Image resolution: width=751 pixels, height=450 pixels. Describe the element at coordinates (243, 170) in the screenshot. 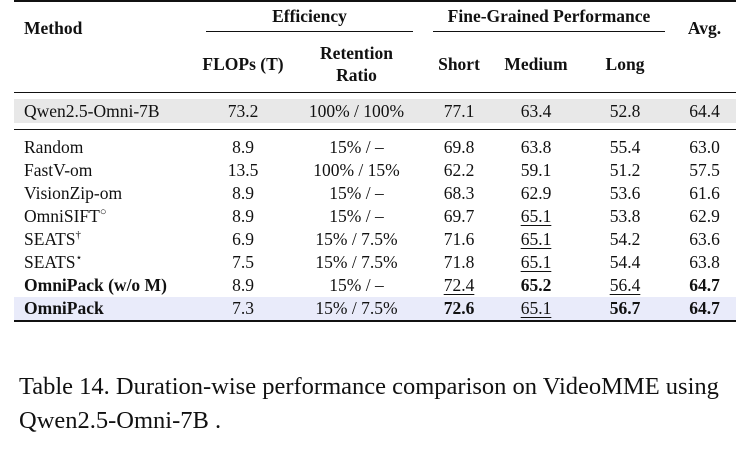

I see `cell-flops: 13.5` at that location.